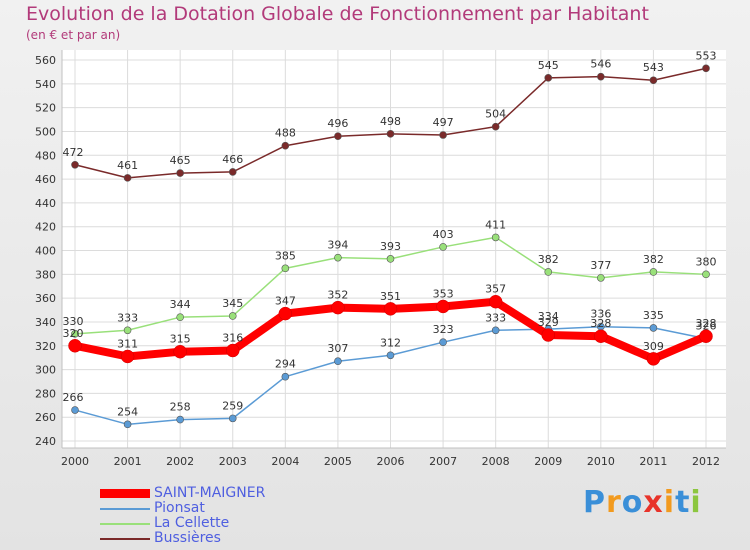 The width and height of the screenshot is (750, 550). Describe the element at coordinates (45, 155) in the screenshot. I see `y-tick-label: 480` at that location.